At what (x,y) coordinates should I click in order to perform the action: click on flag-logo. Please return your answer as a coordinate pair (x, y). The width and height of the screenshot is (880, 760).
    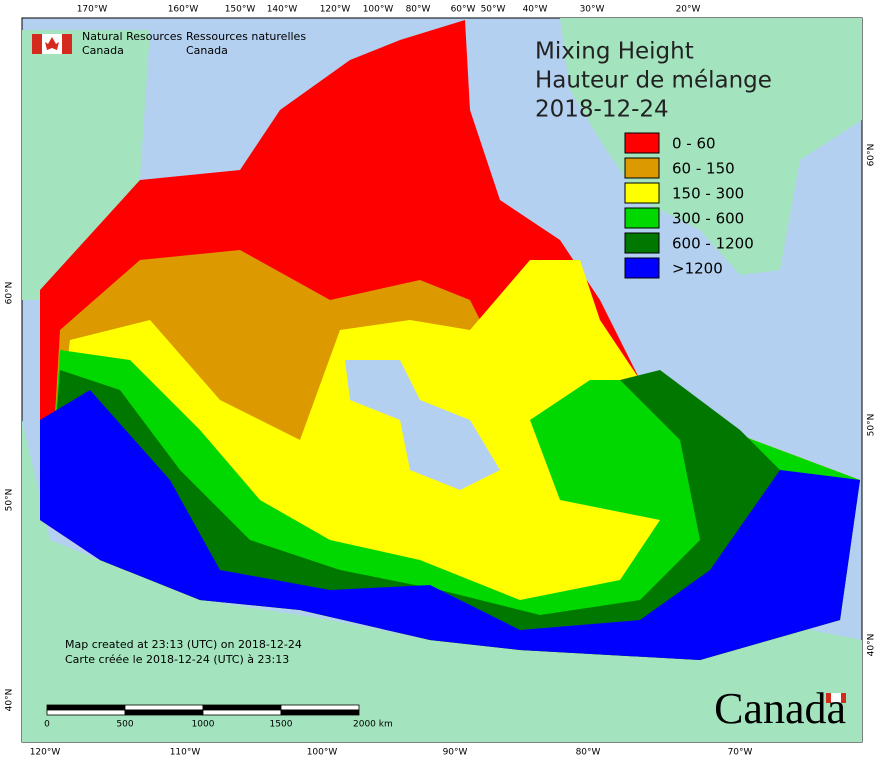
    Looking at the image, I should click on (52, 44).